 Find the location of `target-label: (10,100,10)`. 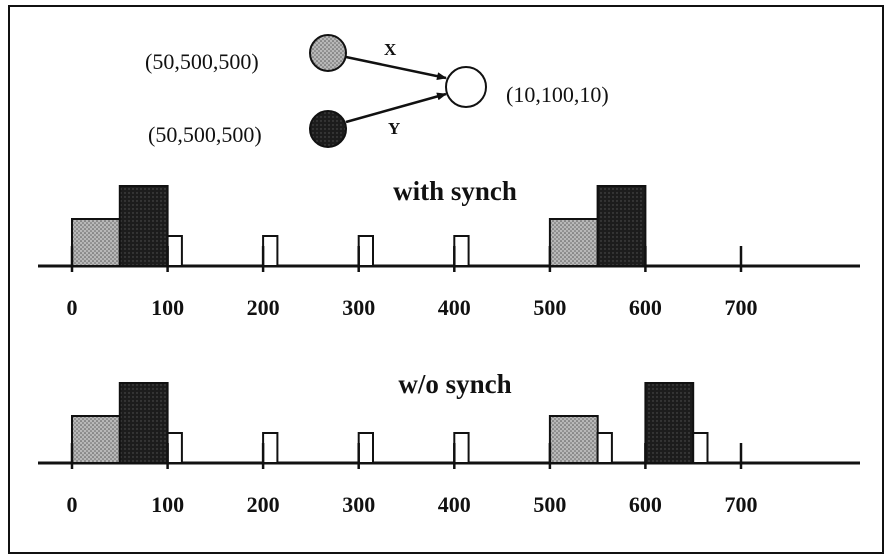

target-label: (10,100,10) is located at coordinates (557, 94).